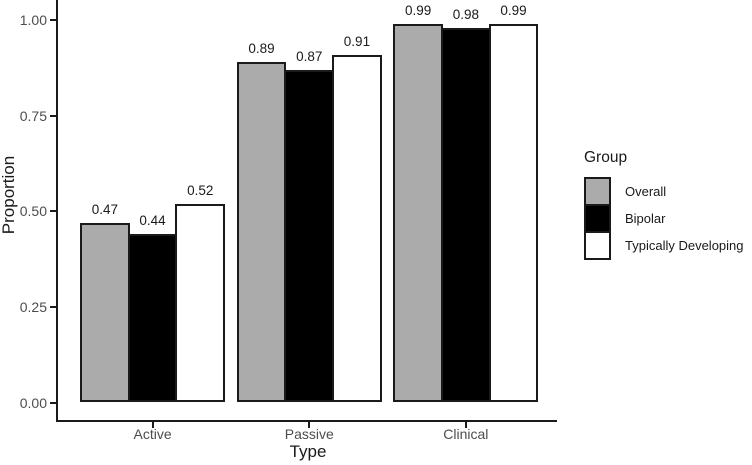 The height and width of the screenshot is (465, 752). What do you see at coordinates (513, 213) in the screenshot?
I see `bar-clinical-typically-developing` at bounding box center [513, 213].